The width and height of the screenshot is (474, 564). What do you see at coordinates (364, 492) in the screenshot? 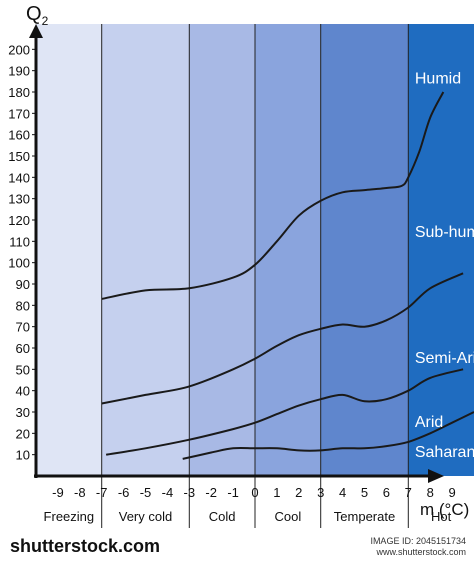
I see `x-tick-label: 5` at bounding box center [364, 492].